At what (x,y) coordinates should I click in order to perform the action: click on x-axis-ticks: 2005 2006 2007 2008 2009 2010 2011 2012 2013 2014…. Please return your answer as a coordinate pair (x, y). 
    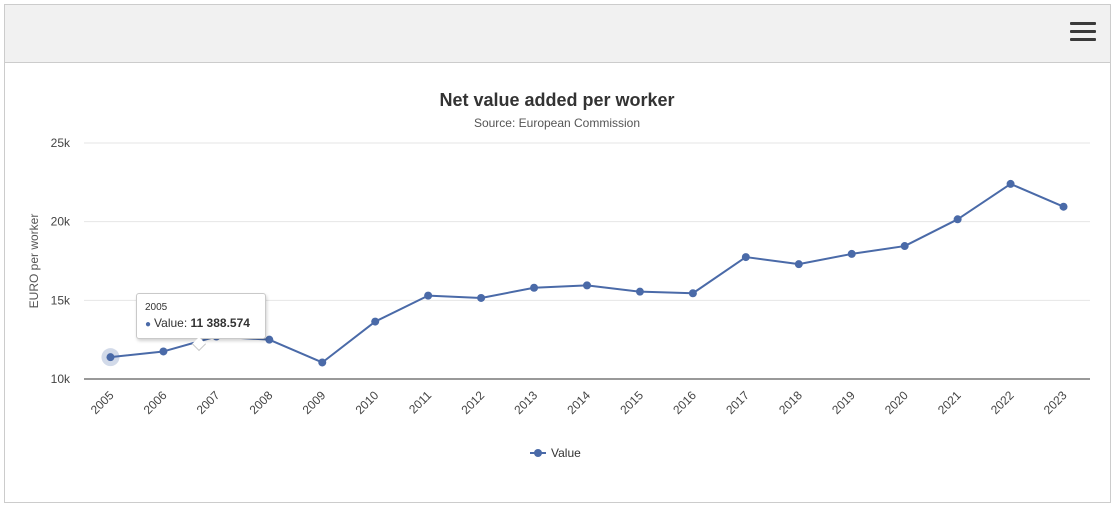
    Looking at the image, I should click on (579, 402).